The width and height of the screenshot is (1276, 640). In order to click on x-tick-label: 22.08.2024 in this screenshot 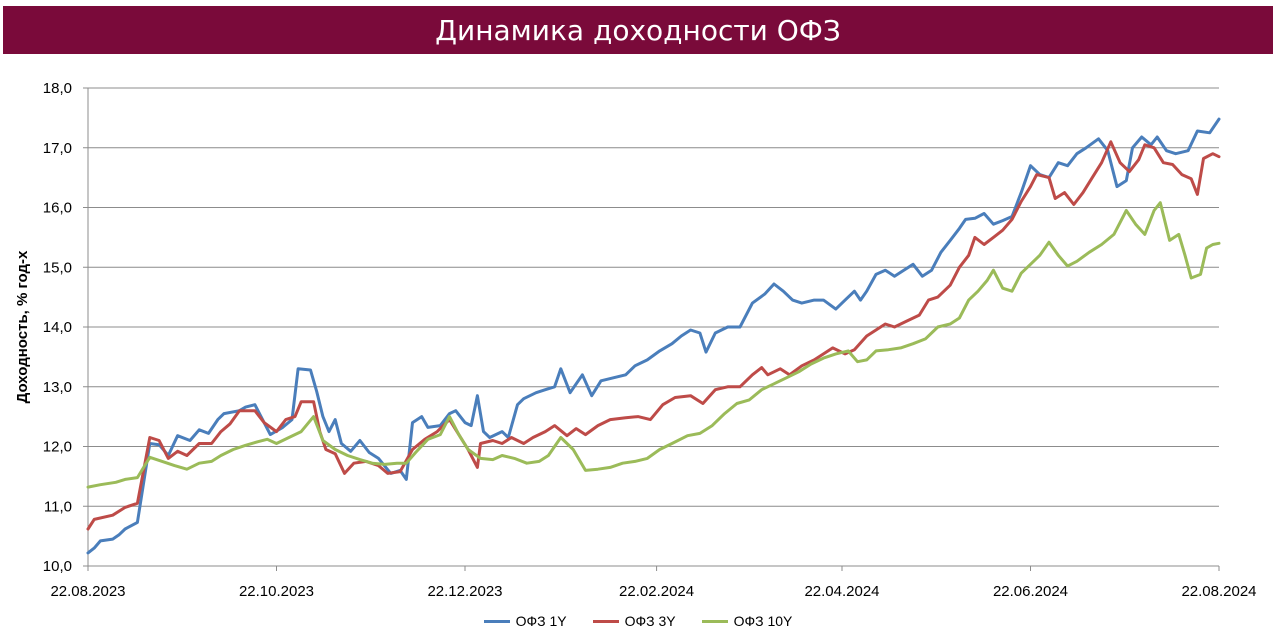, I will do `click(1218, 591)`.